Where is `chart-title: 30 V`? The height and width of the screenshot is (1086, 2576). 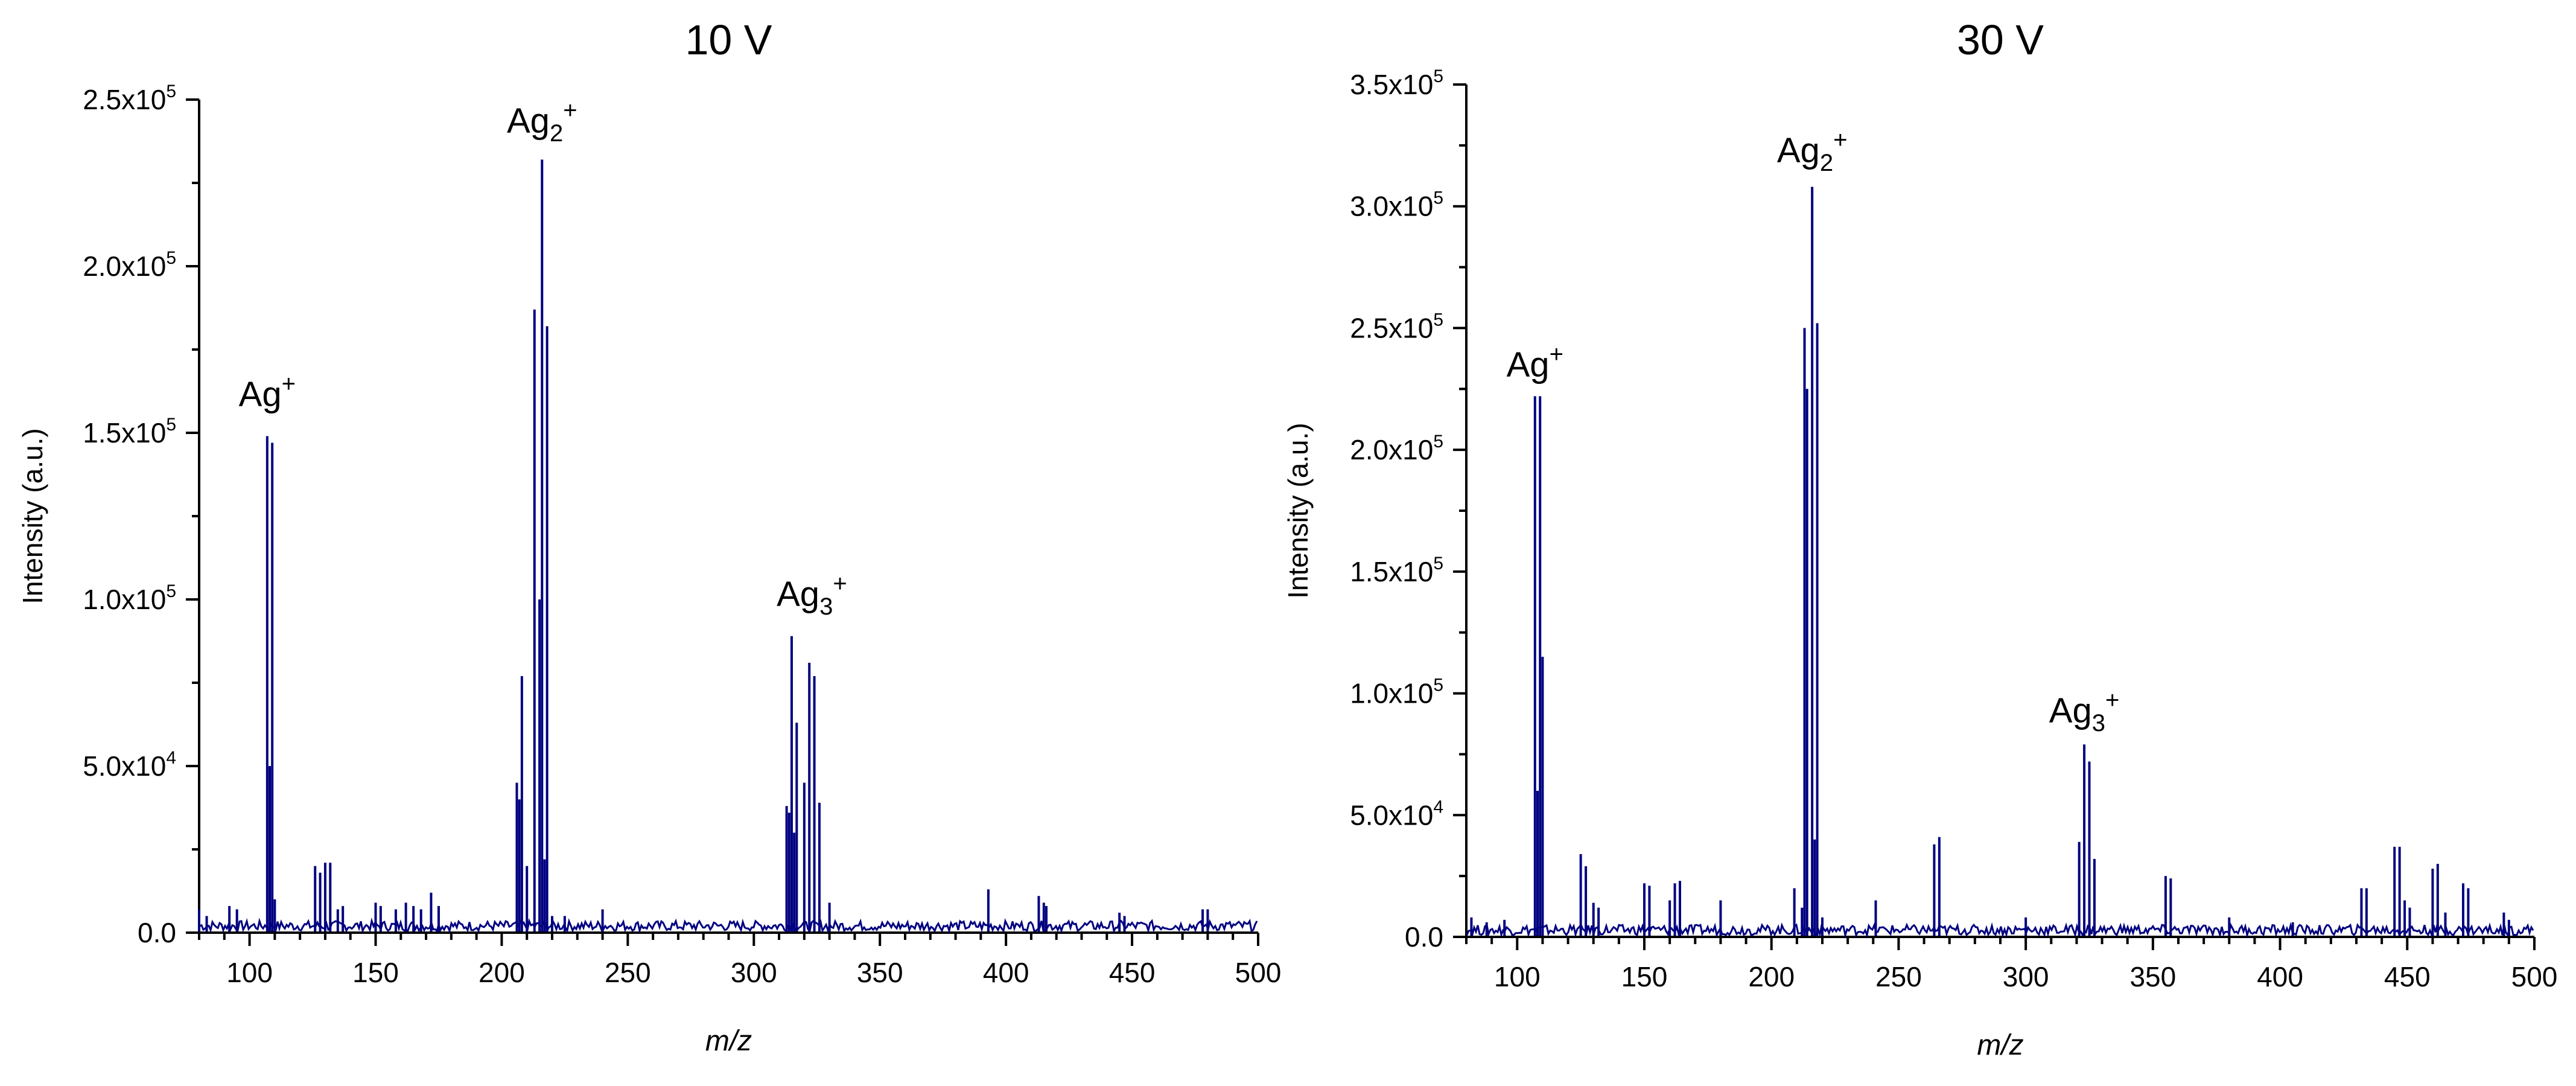
chart-title: 30 V is located at coordinates (2000, 39).